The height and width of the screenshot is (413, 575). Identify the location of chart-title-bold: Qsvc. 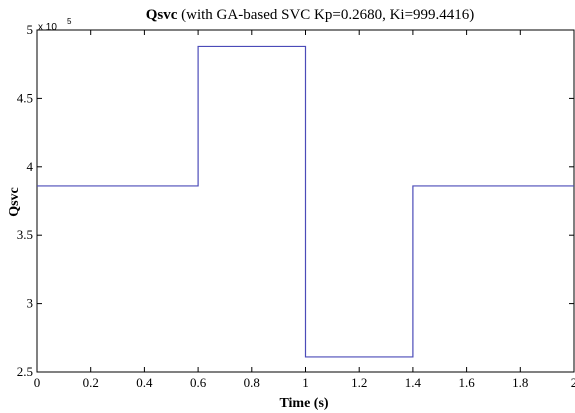
(162, 15).